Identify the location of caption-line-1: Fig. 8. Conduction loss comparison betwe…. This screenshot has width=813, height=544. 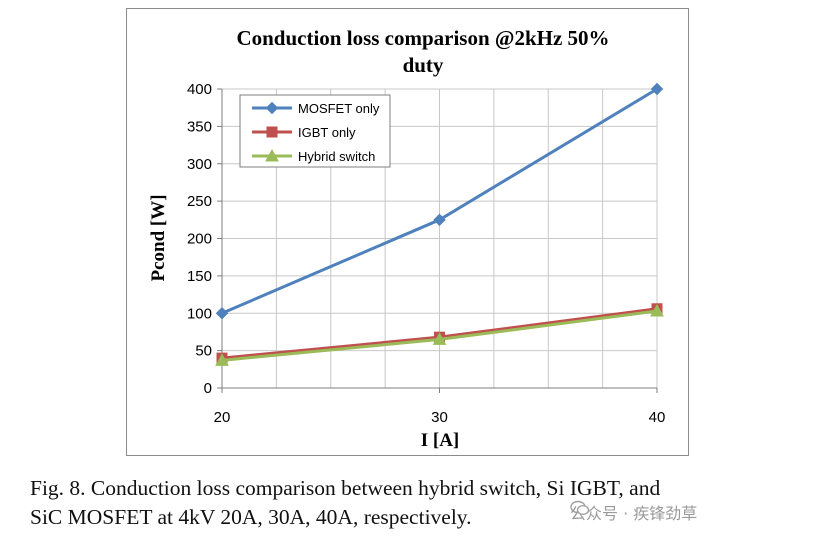
(345, 488).